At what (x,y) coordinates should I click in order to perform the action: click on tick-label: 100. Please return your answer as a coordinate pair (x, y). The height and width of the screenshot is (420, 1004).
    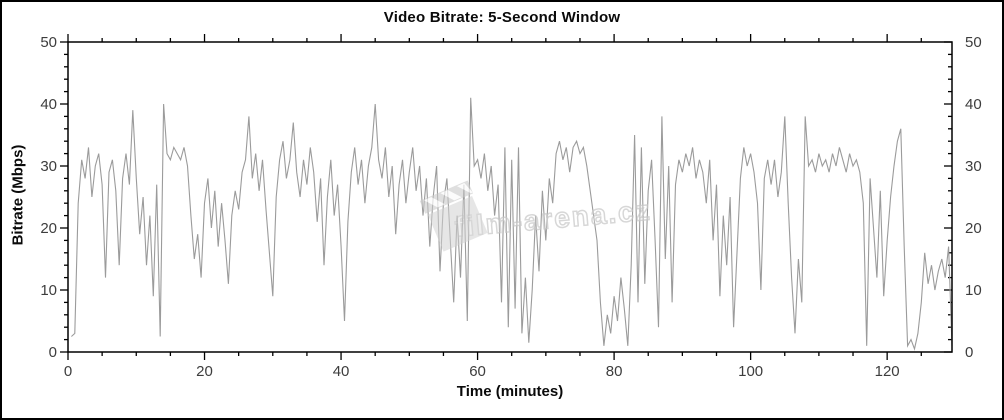
    Looking at the image, I should click on (750, 371).